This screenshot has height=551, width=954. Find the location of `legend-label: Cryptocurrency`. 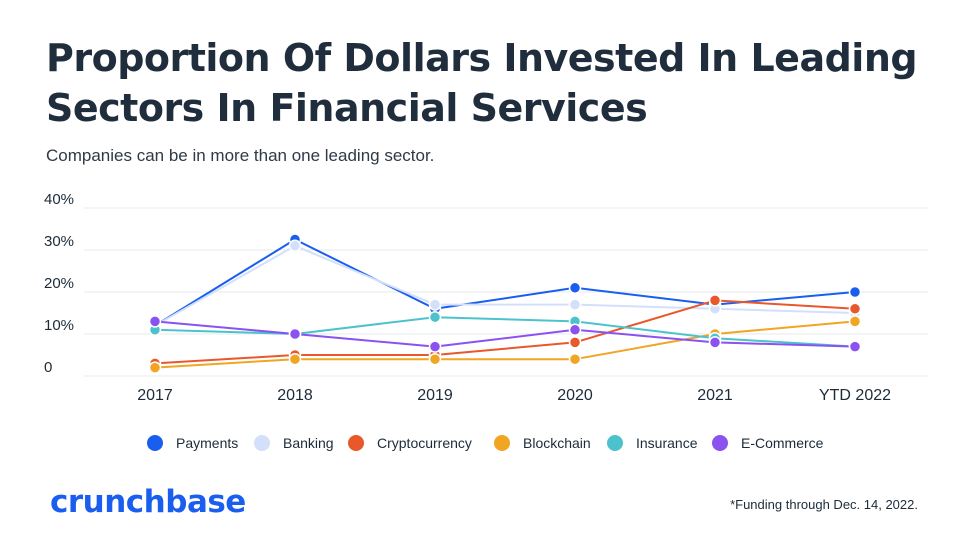

legend-label: Cryptocurrency is located at coordinates (424, 443).